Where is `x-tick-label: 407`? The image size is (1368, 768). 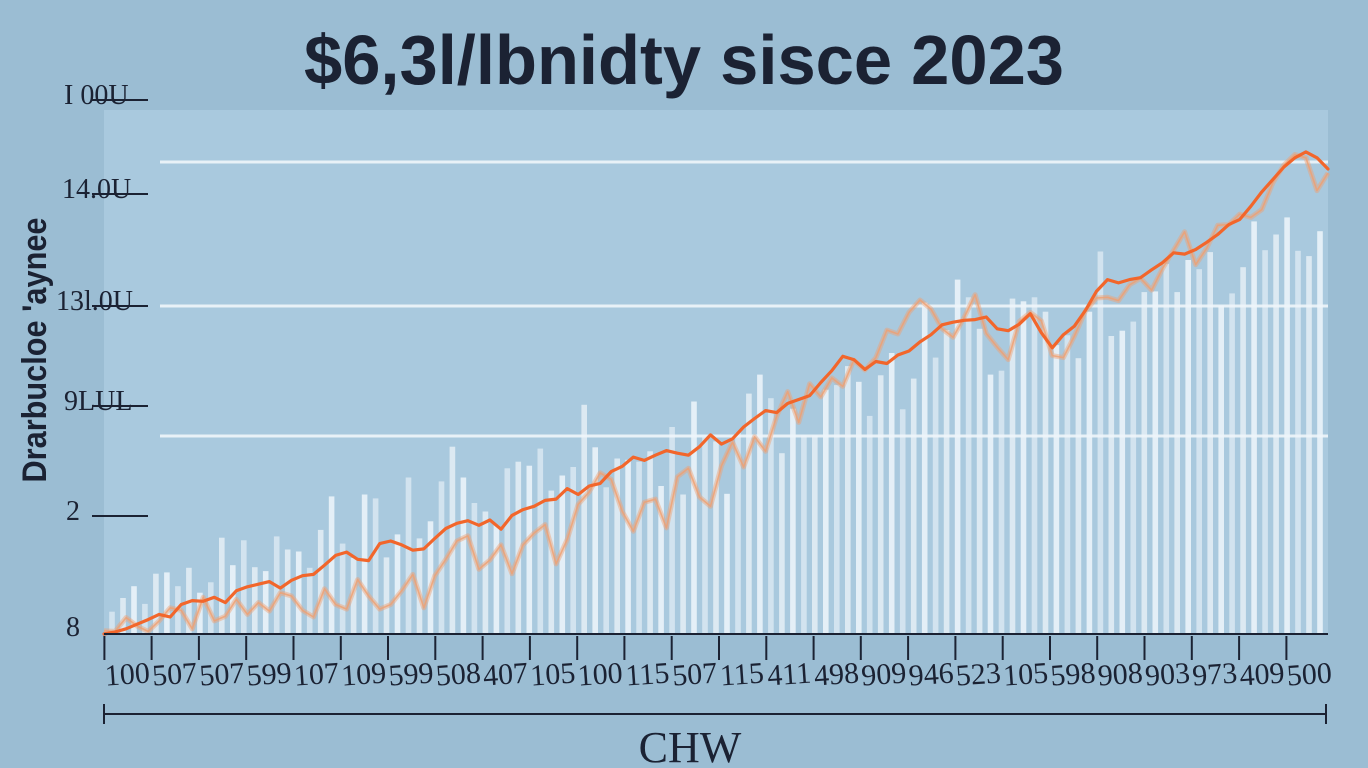
x-tick-label: 407 is located at coordinates (505, 674).